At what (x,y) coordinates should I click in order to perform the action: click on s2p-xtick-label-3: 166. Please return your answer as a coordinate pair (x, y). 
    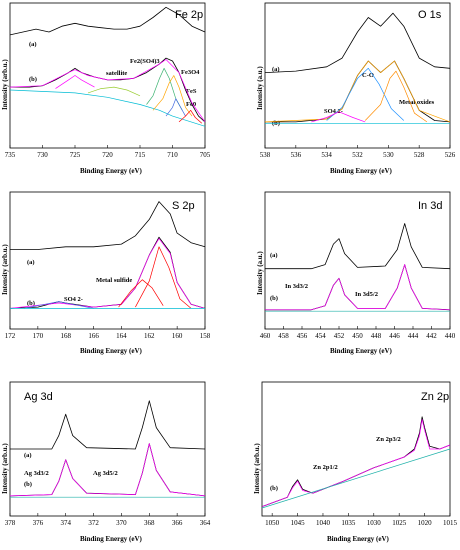
    Looking at the image, I should click on (93, 336).